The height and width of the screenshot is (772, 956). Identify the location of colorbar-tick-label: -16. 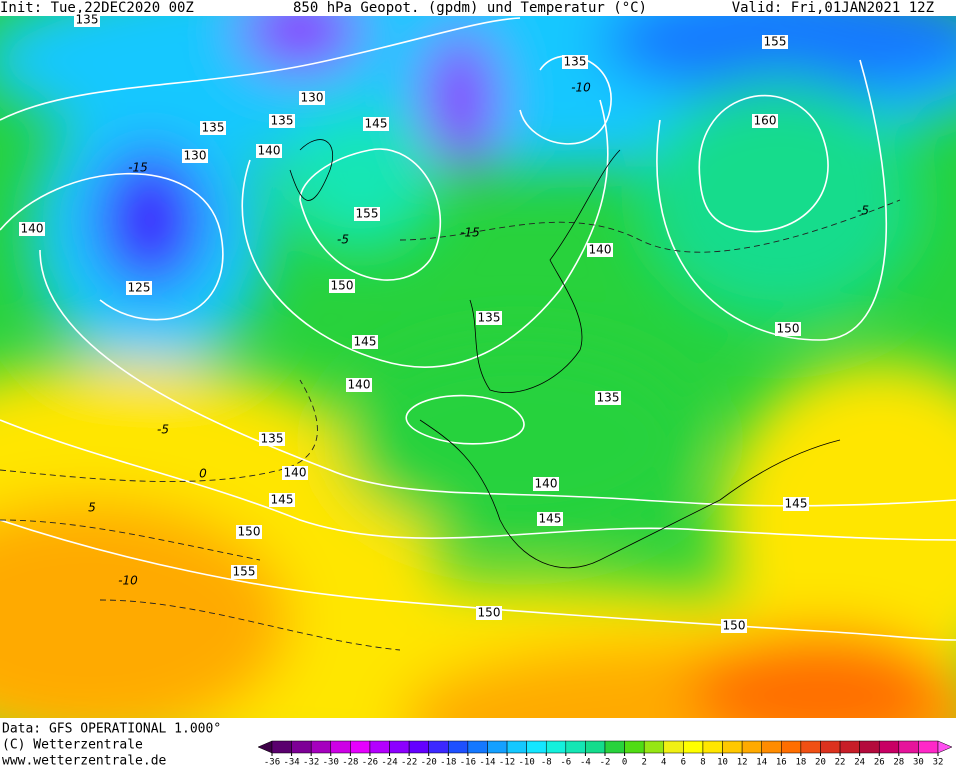
(468, 763).